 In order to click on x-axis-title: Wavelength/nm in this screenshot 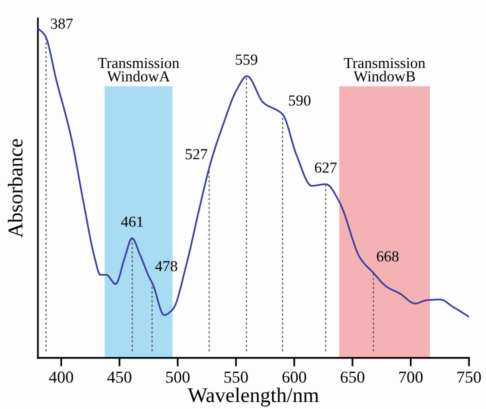, I will do `click(253, 397)`.